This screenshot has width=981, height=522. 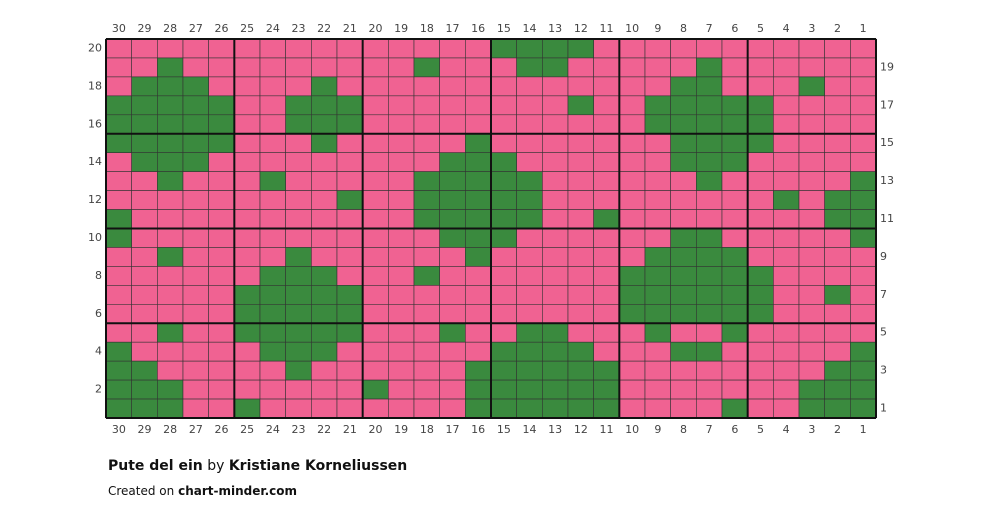 I want to click on column-label: 29, so click(x=145, y=28).